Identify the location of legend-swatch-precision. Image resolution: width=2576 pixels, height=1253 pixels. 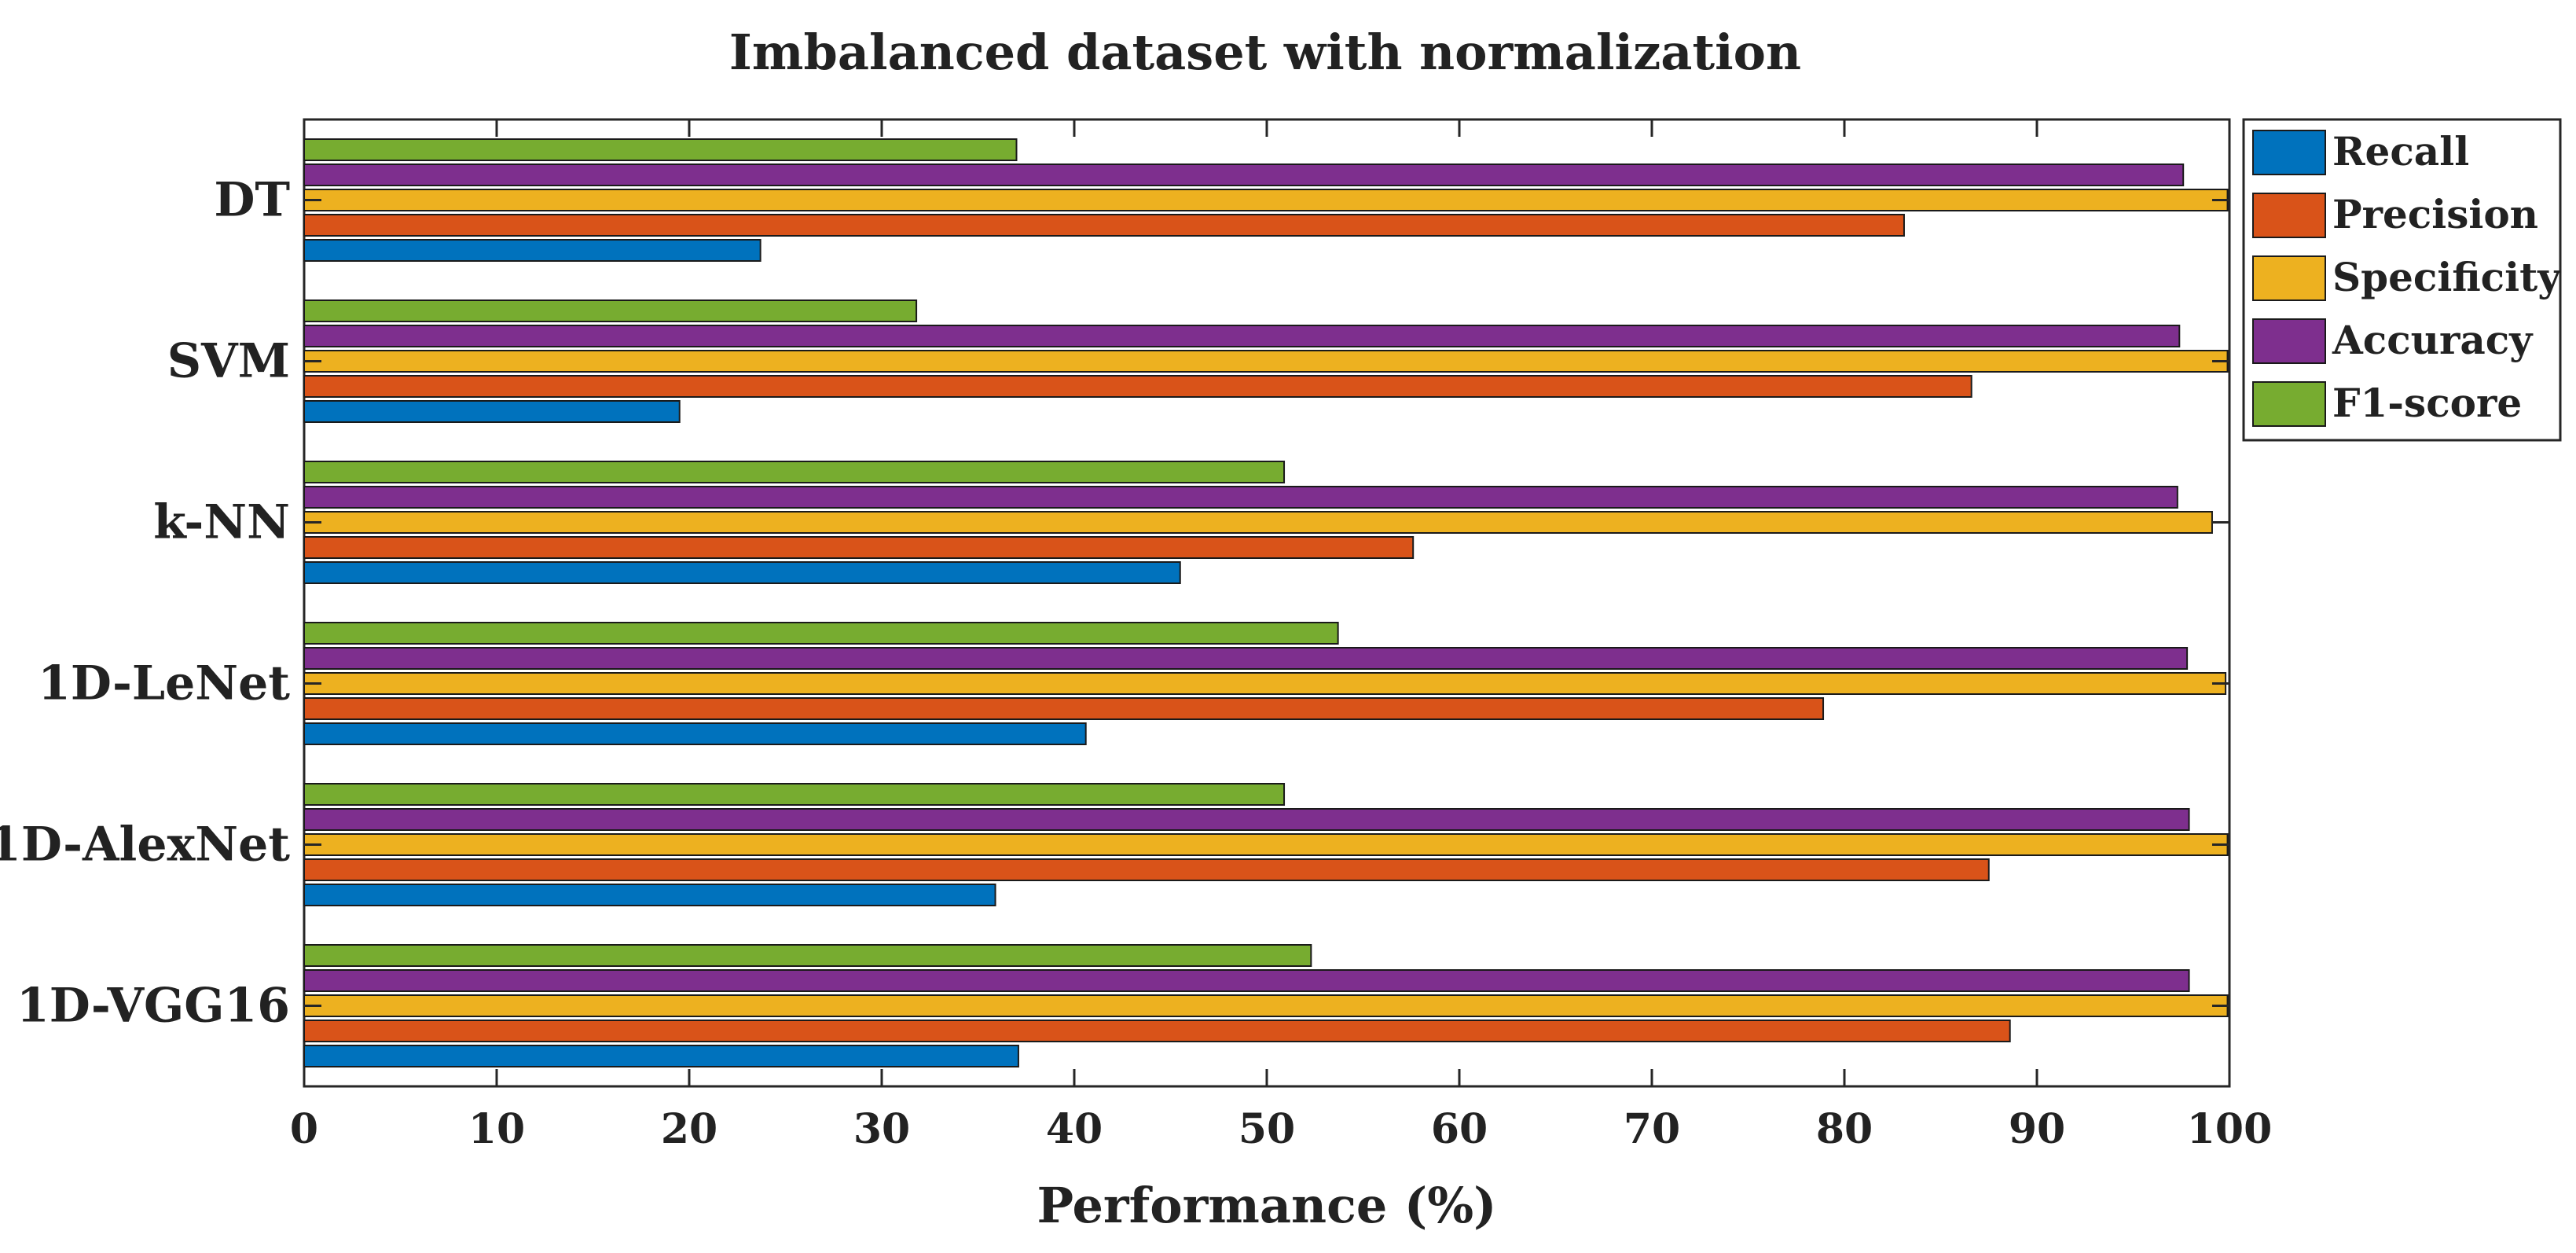
(2289, 215).